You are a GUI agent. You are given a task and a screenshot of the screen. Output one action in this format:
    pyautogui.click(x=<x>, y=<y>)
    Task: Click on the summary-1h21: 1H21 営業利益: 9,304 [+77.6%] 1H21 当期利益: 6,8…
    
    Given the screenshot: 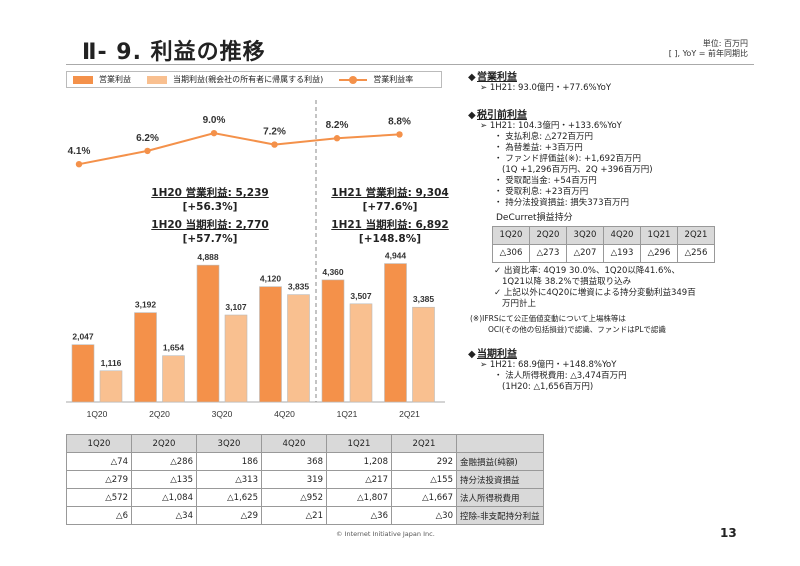 What is the action you would take?
    pyautogui.click(x=390, y=216)
    